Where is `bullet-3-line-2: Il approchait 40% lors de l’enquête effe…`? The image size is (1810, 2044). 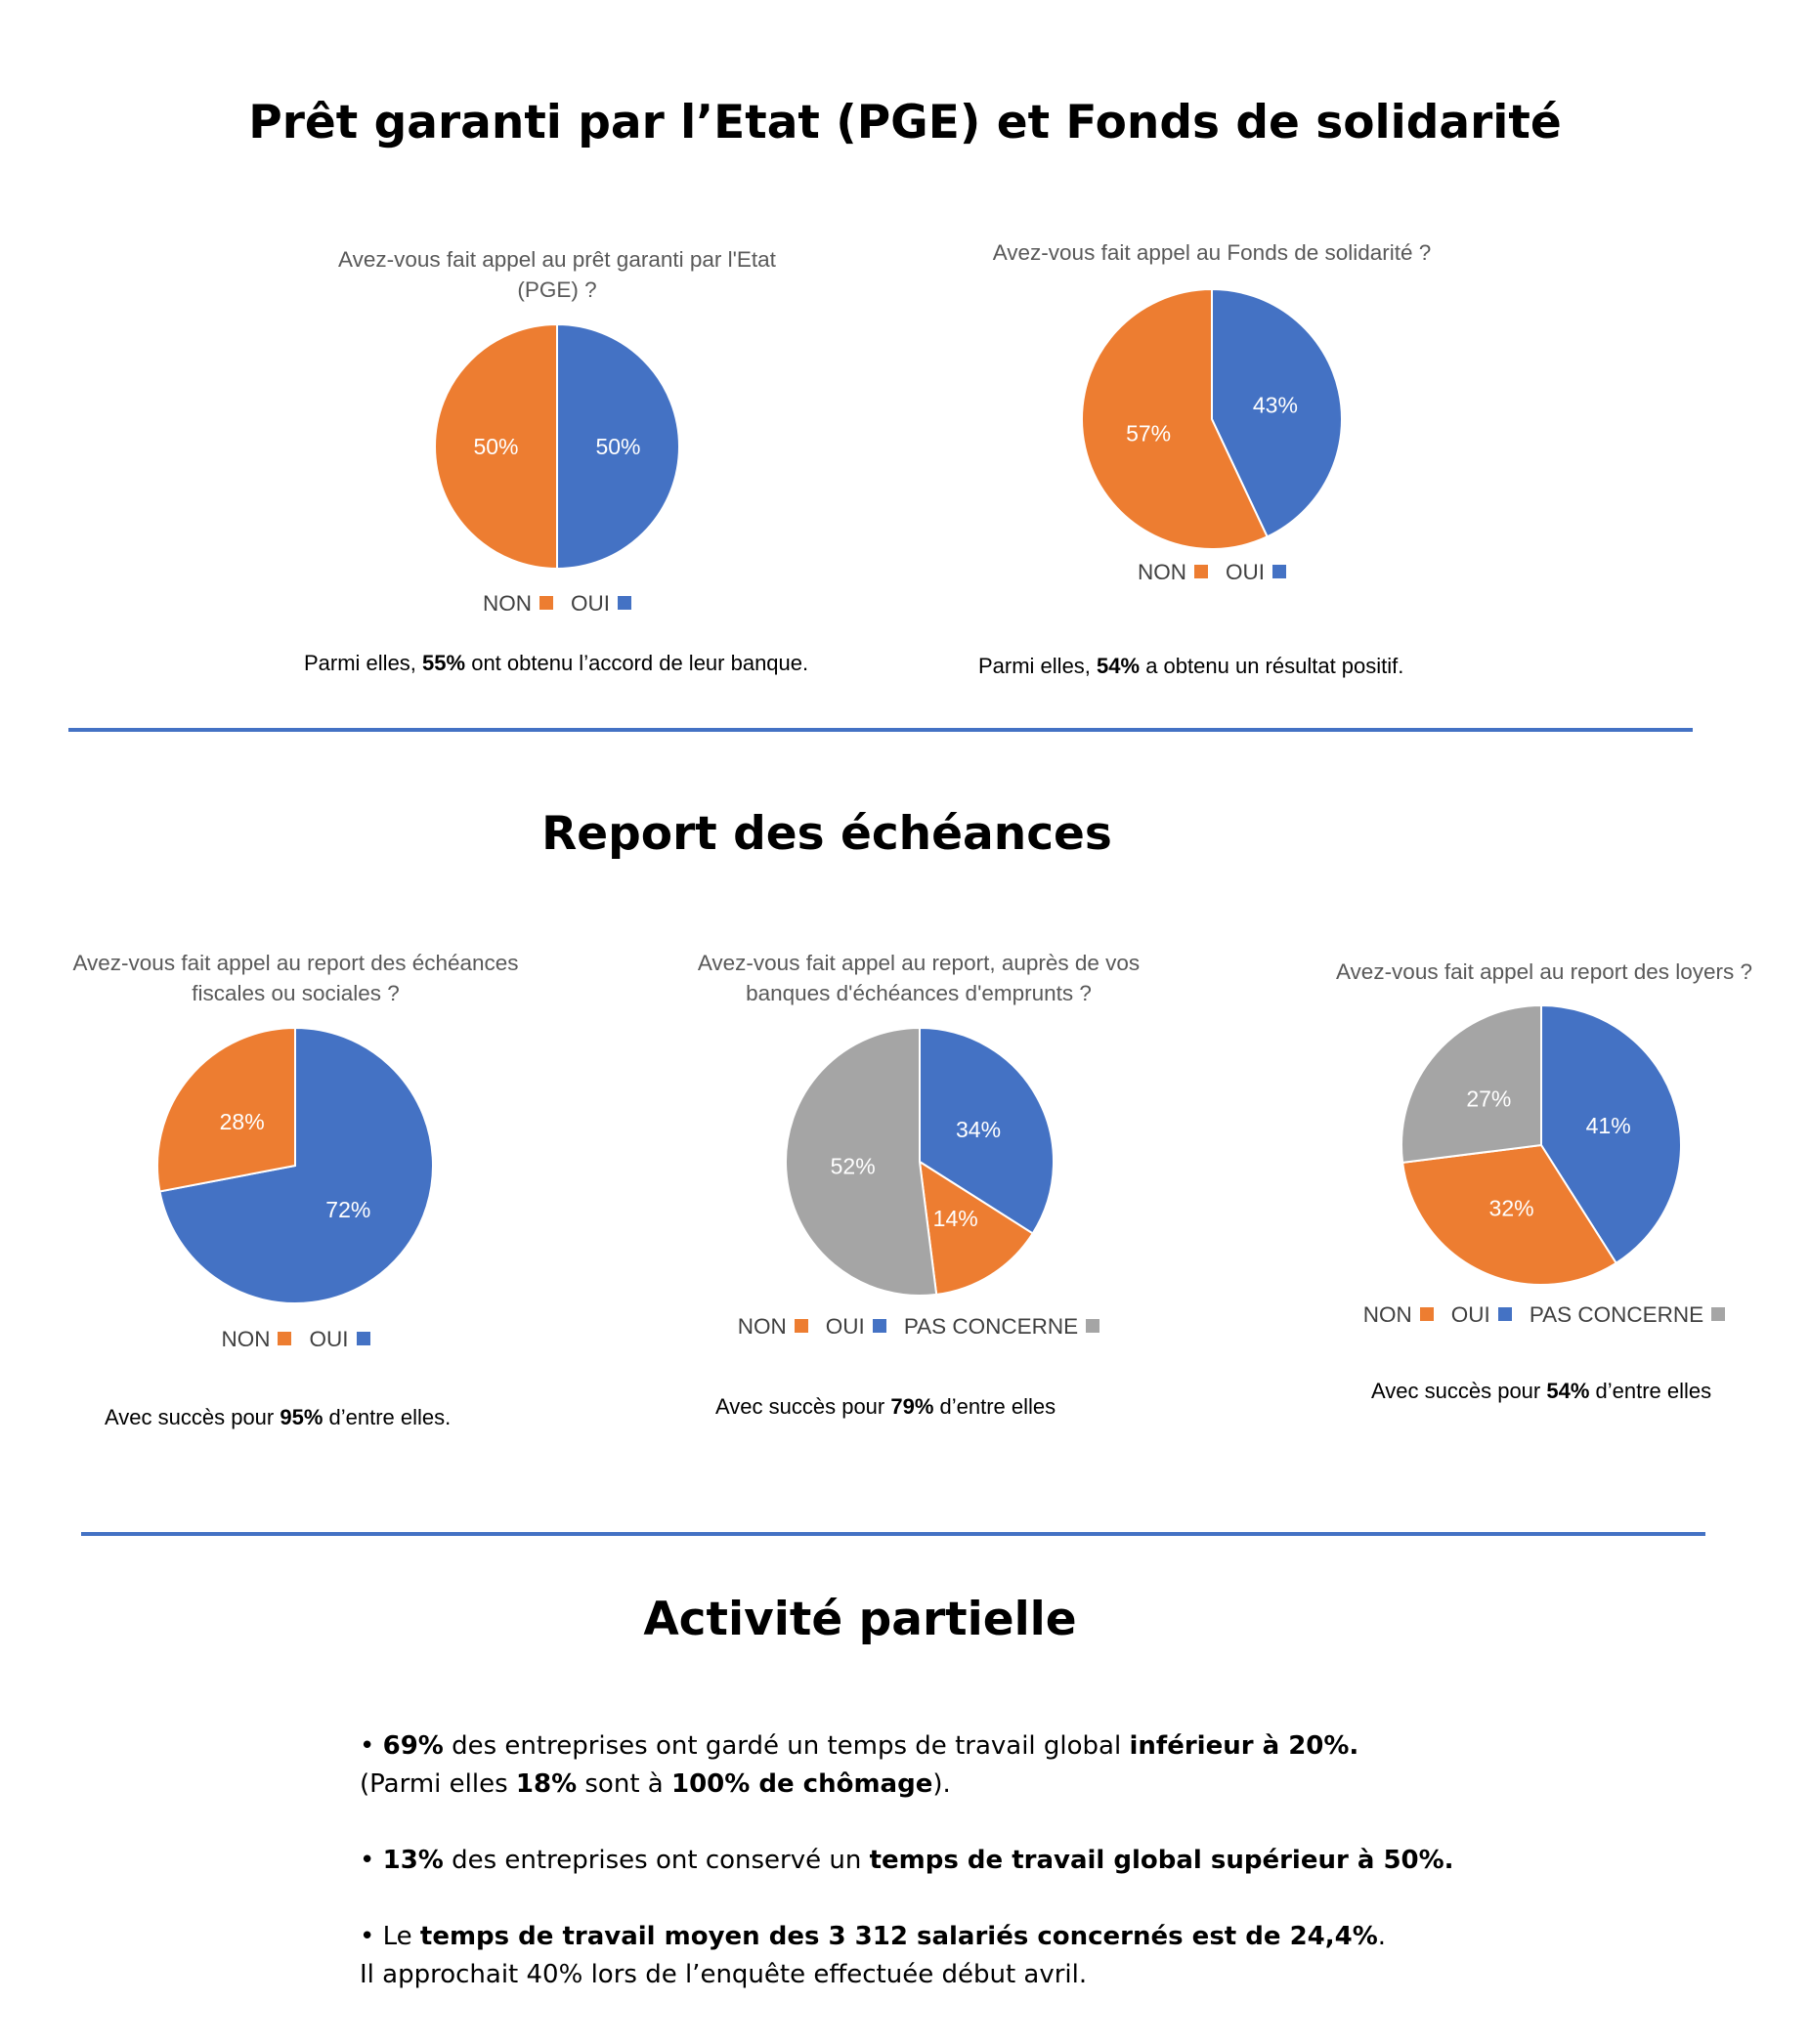
bullet-3-line-2: Il approchait 40% lors de l’enquête effe… is located at coordinates (724, 1974).